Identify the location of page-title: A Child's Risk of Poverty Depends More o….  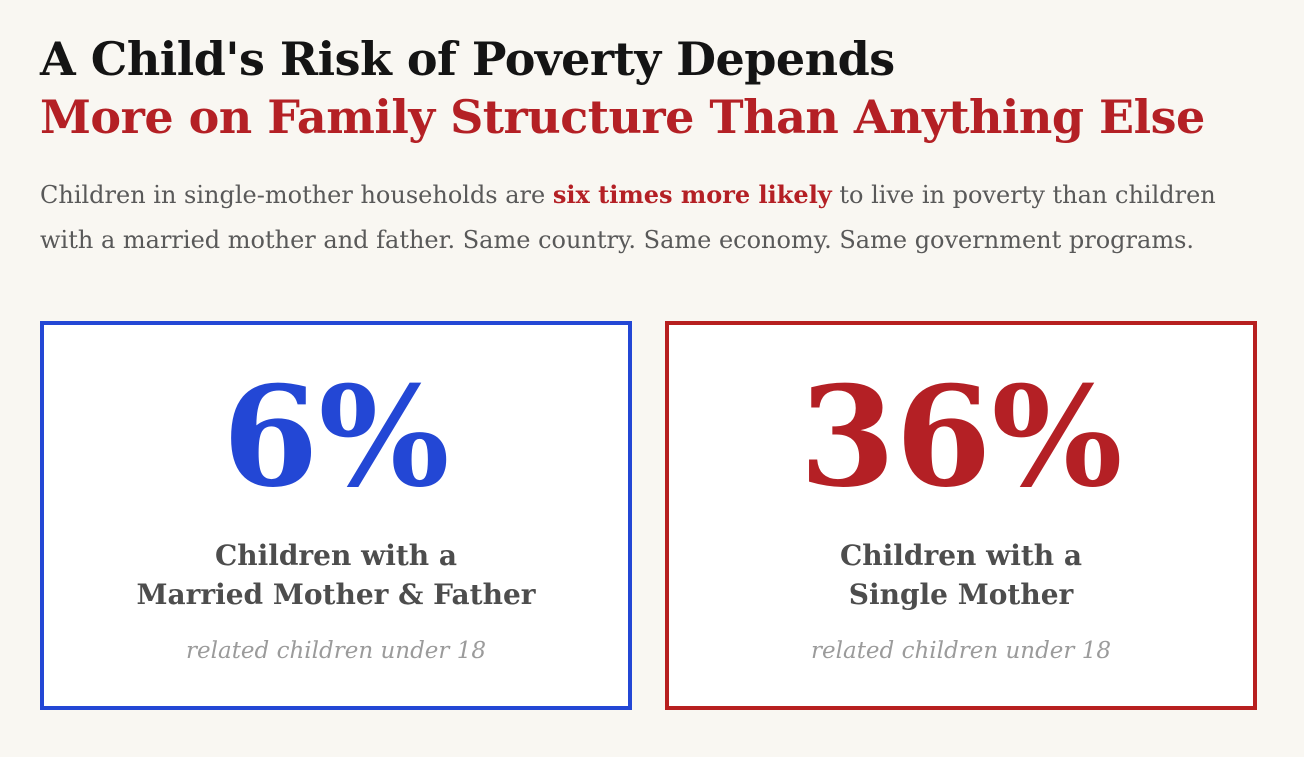
(652, 88).